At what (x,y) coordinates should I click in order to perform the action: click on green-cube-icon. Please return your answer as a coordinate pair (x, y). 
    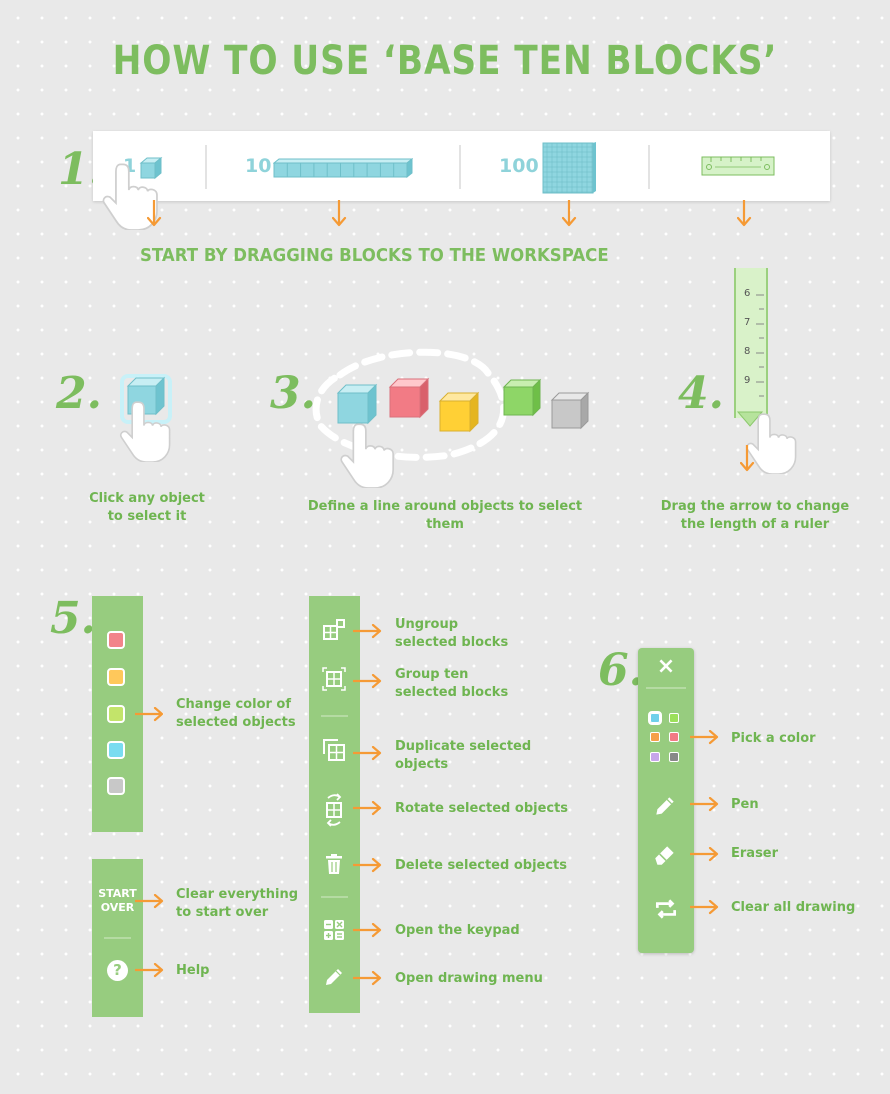
    Looking at the image, I should click on (522, 397).